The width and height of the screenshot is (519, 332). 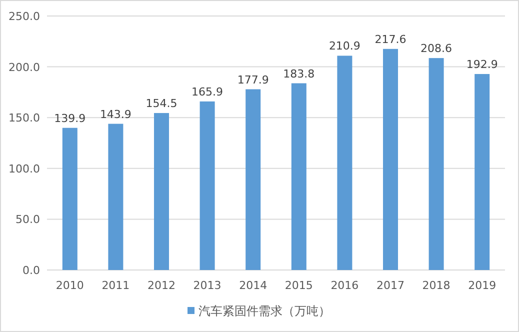 What do you see at coordinates (207, 285) in the screenshot?
I see `x-tick-label: 2013` at bounding box center [207, 285].